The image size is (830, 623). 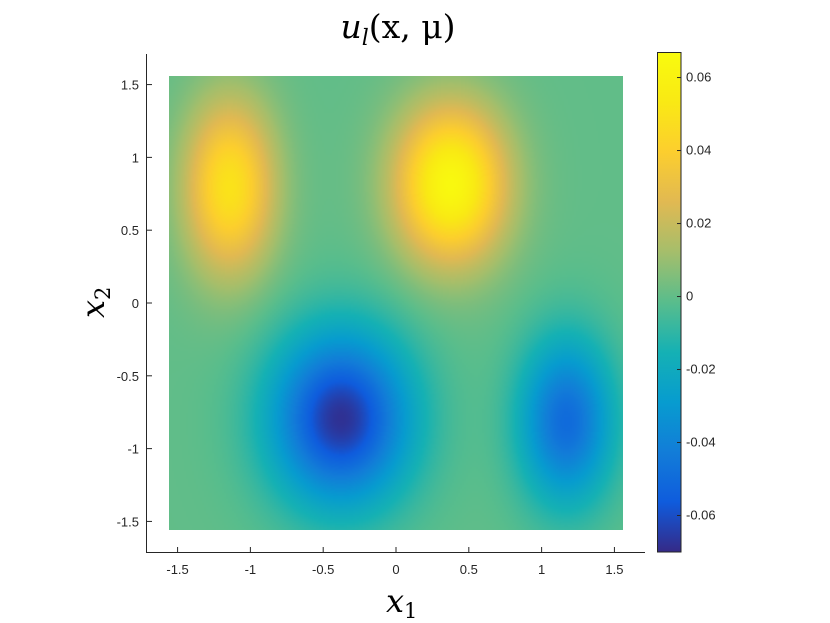 What do you see at coordinates (323, 569) in the screenshot?
I see `x-tick-label: -0.5` at bounding box center [323, 569].